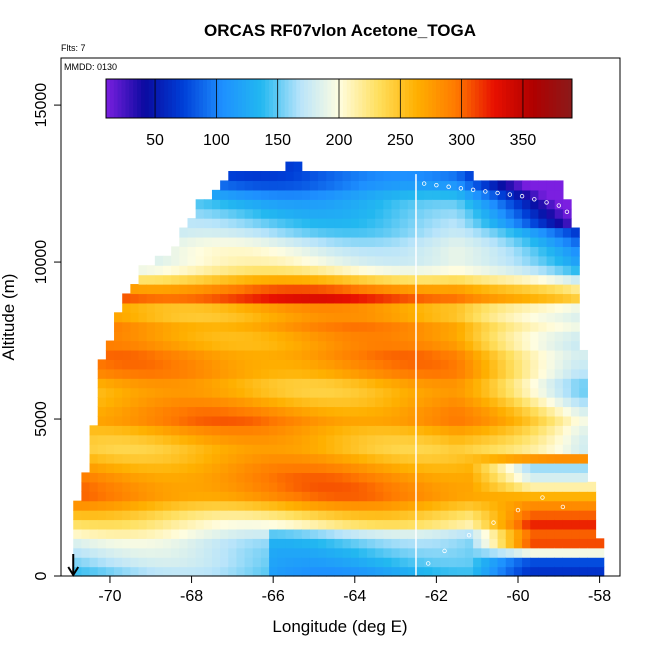  What do you see at coordinates (339, 626) in the screenshot?
I see `x-axis-label: Longitude (deg E)` at bounding box center [339, 626].